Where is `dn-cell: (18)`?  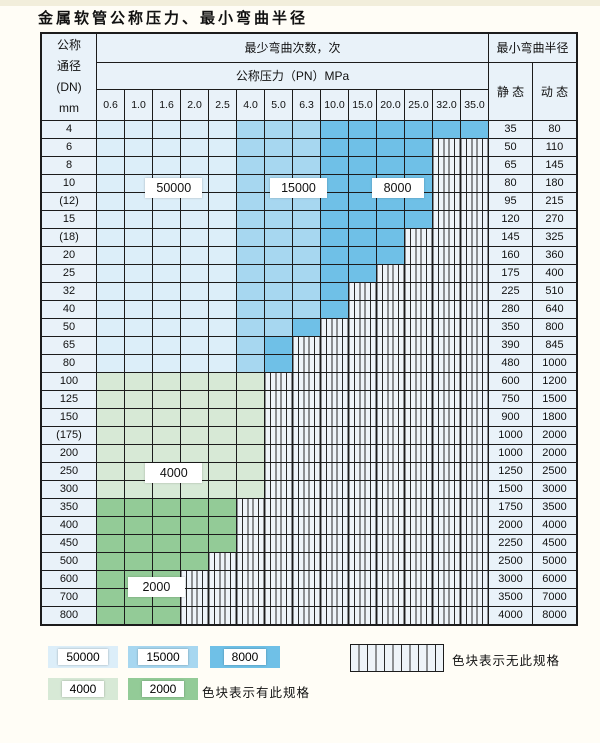 dn-cell: (18) is located at coordinates (68, 237).